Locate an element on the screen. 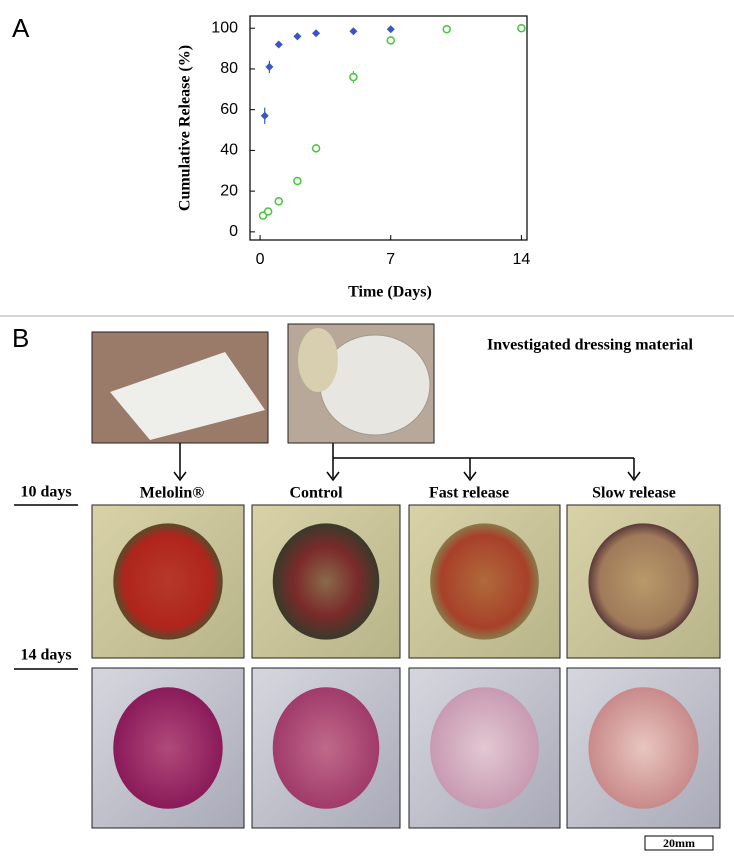 This screenshot has height=864, width=734. column-label: Slow release is located at coordinates (634, 493).